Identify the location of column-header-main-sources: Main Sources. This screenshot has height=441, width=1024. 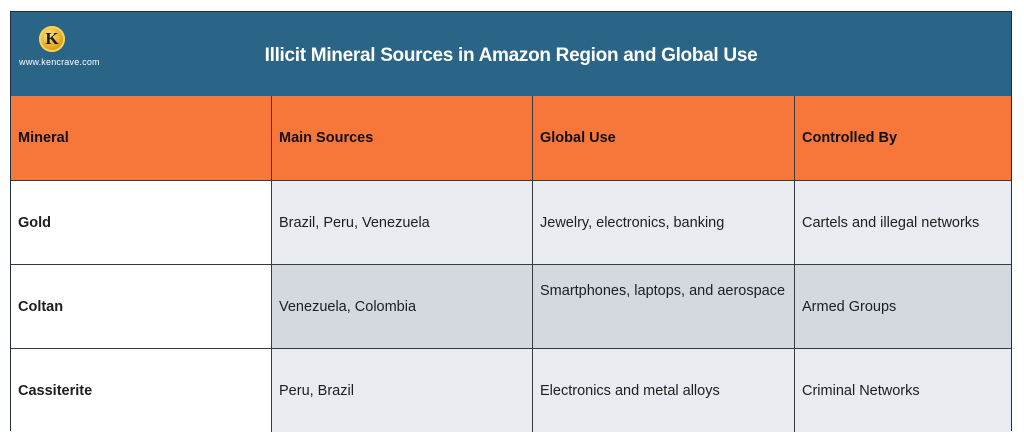
(402, 138).